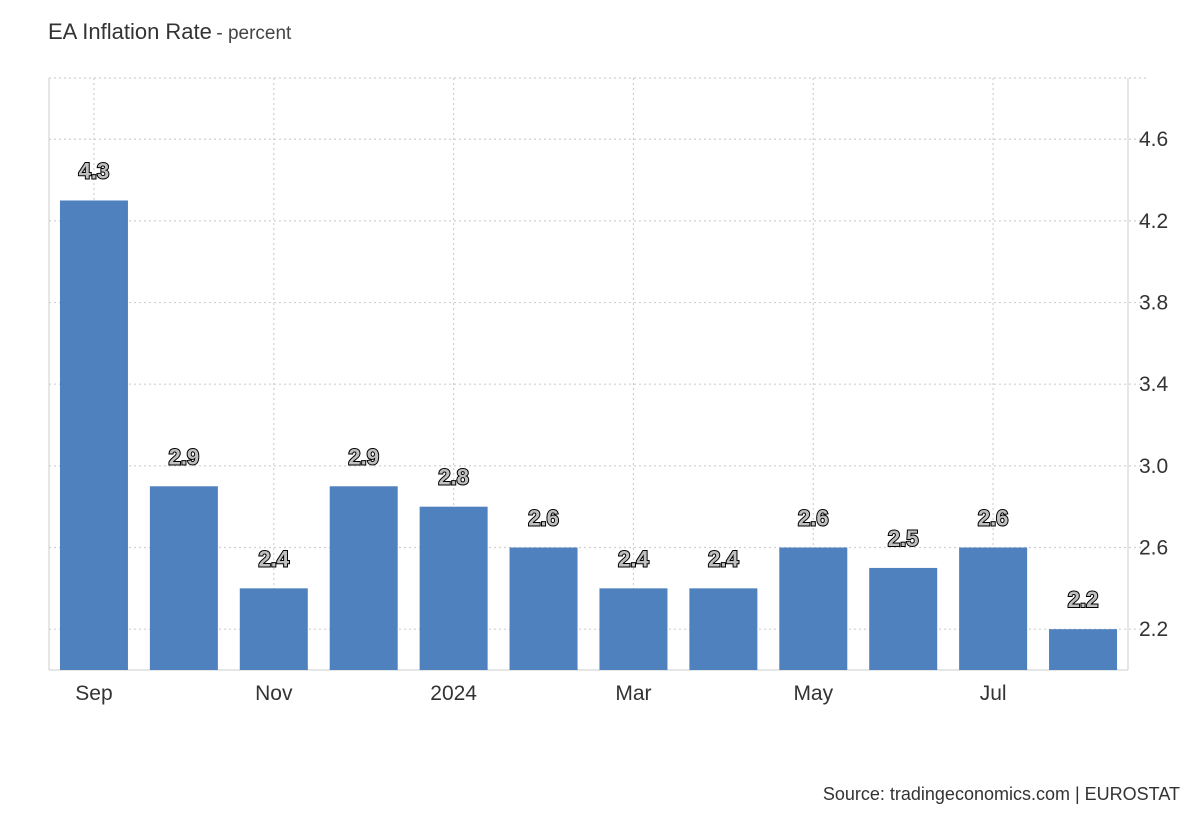 The width and height of the screenshot is (1200, 820). I want to click on y-tick-label: 3.8, so click(1153, 303).